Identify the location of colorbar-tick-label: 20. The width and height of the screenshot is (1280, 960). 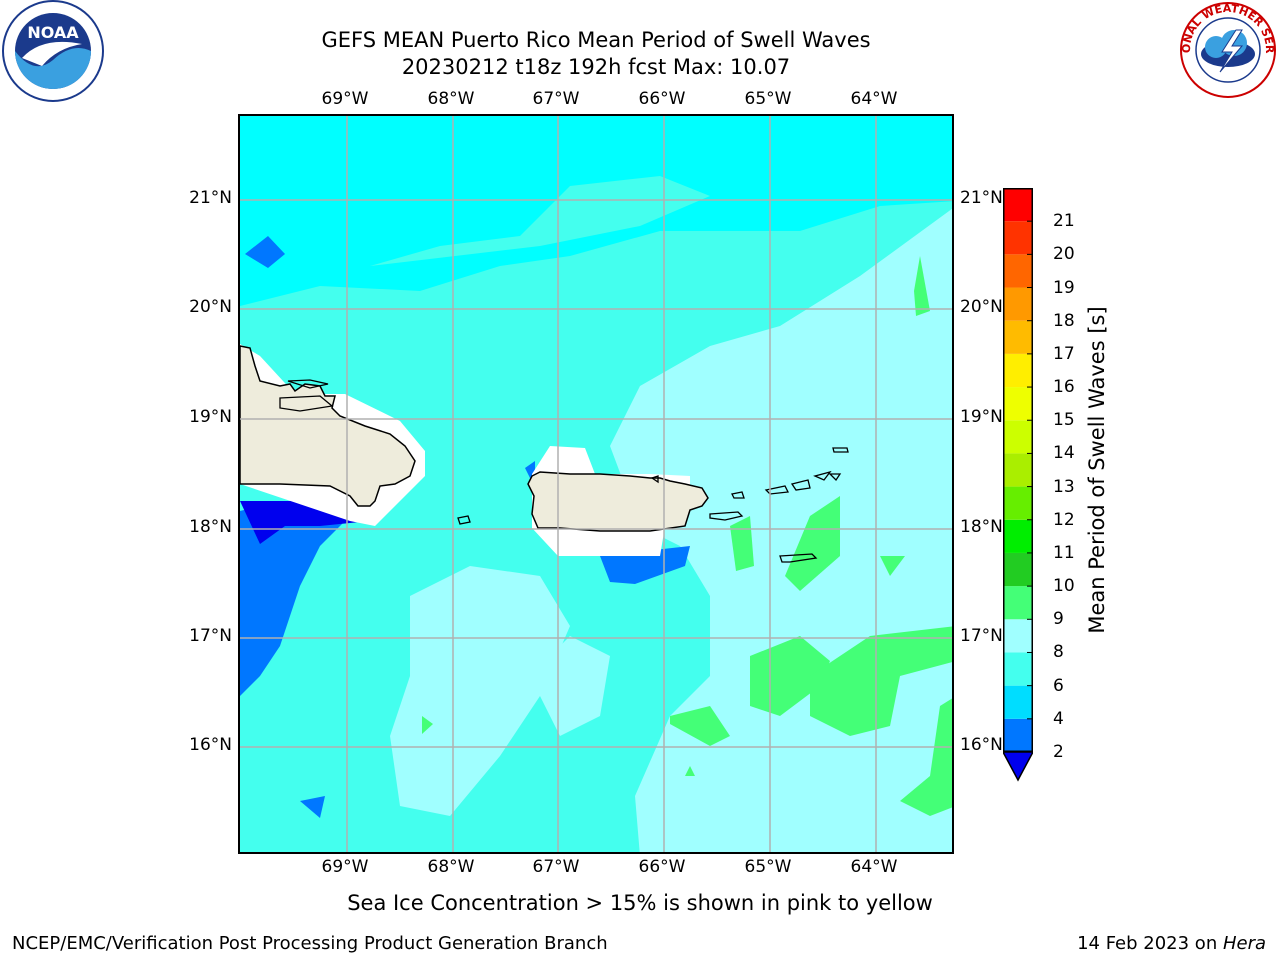
(1064, 254).